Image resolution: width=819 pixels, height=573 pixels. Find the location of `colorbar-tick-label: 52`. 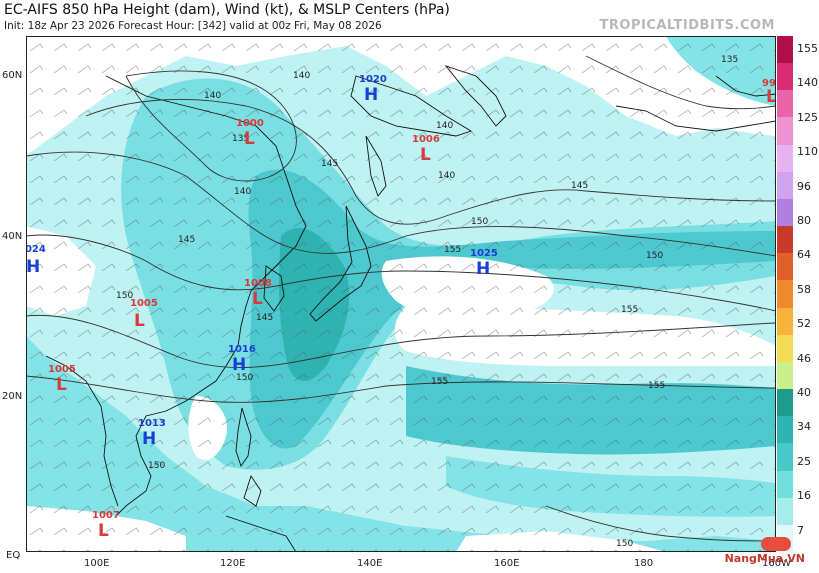

colorbar-tick-label: 52 is located at coordinates (804, 324).